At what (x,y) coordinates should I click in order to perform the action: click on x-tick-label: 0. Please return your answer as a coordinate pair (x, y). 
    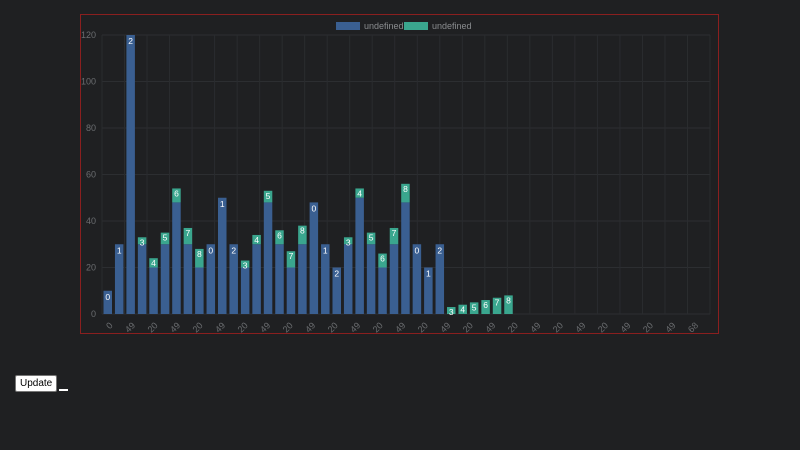
    Looking at the image, I should click on (109, 325).